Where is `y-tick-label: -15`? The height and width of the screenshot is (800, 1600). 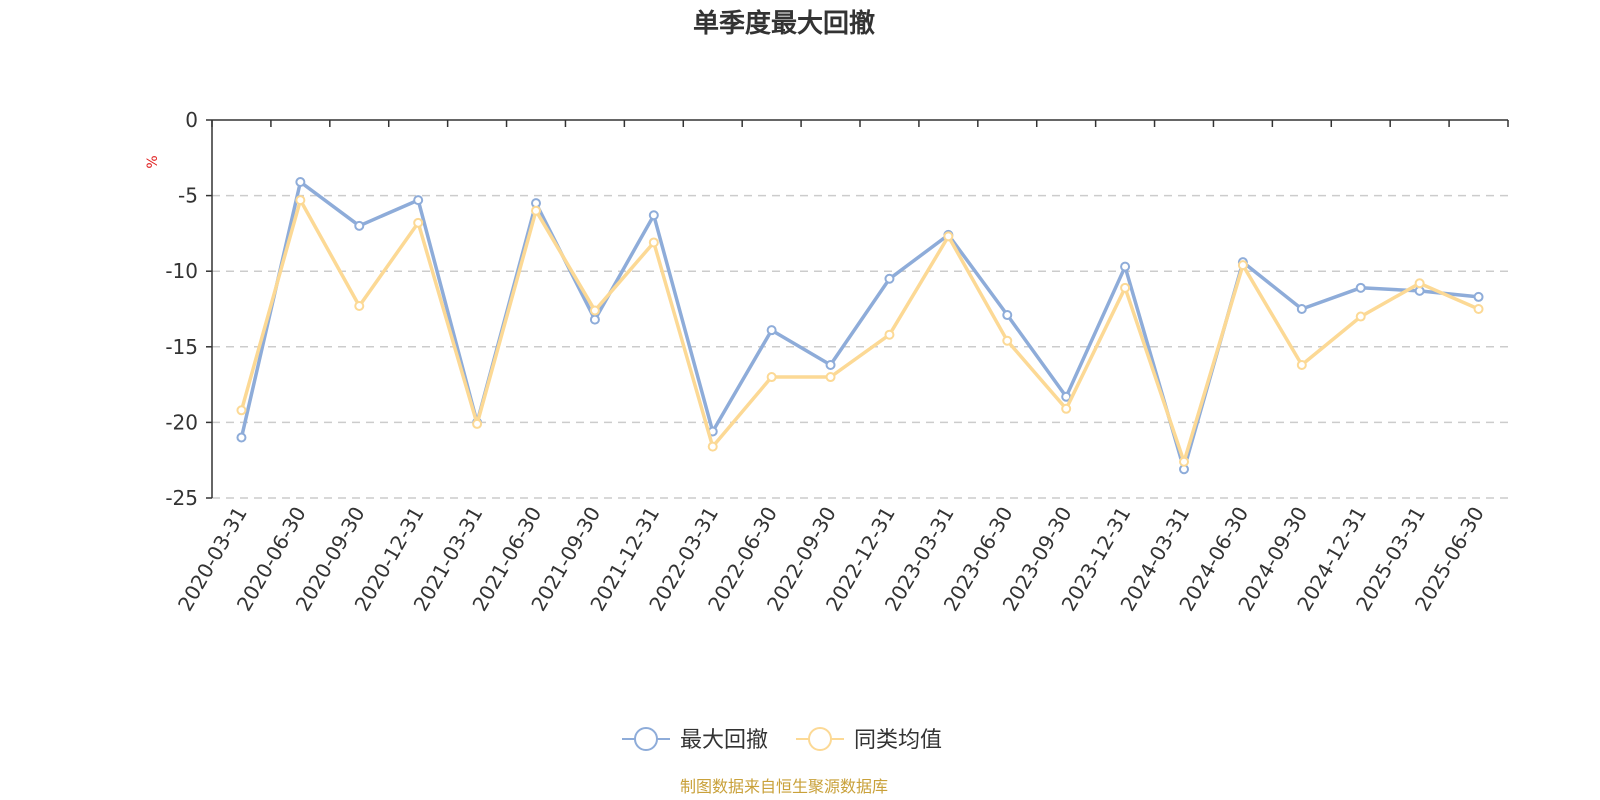
y-tick-label: -15 is located at coordinates (181, 347).